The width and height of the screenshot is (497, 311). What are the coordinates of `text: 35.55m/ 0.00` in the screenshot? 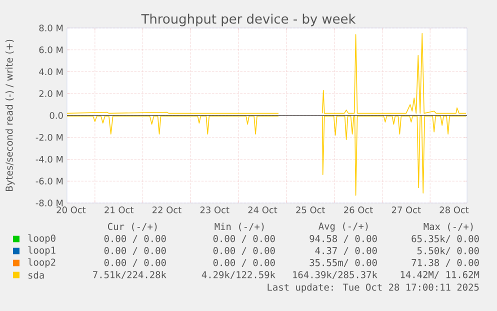 It's located at (343, 263).